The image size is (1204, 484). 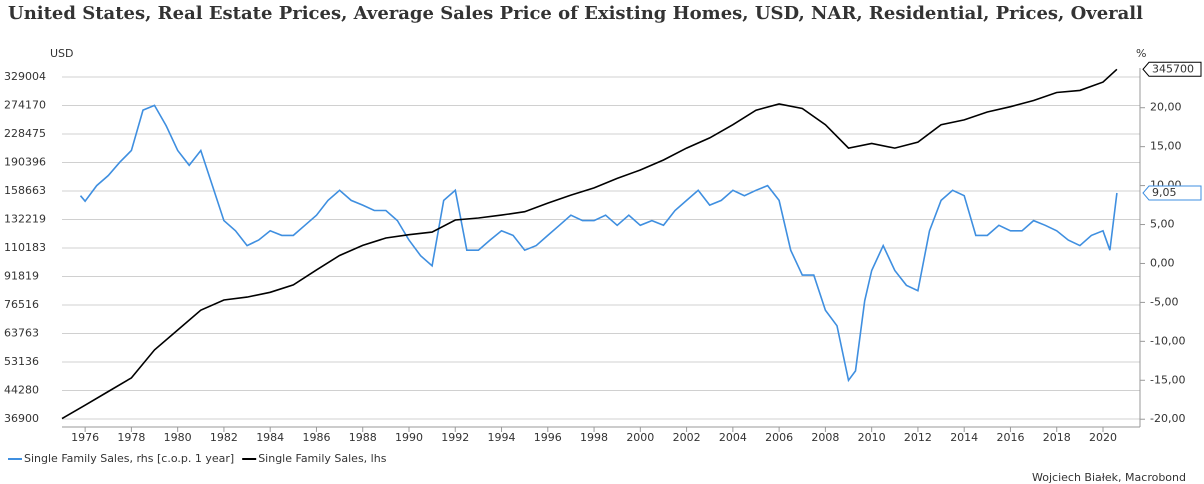 What do you see at coordinates (1162, 224) in the screenshot?
I see `y2-tick-label: 5,00` at bounding box center [1162, 224].